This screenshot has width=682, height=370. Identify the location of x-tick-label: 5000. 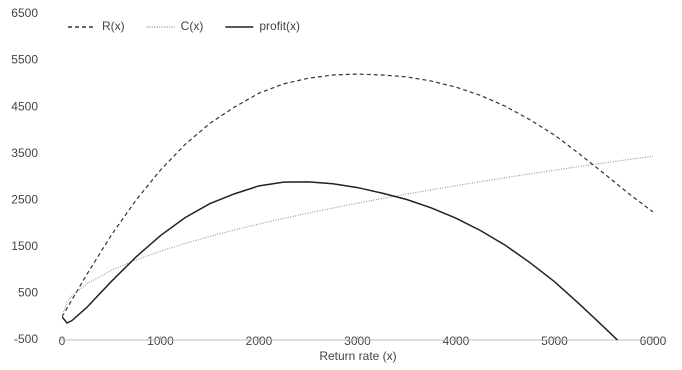
(554, 341).